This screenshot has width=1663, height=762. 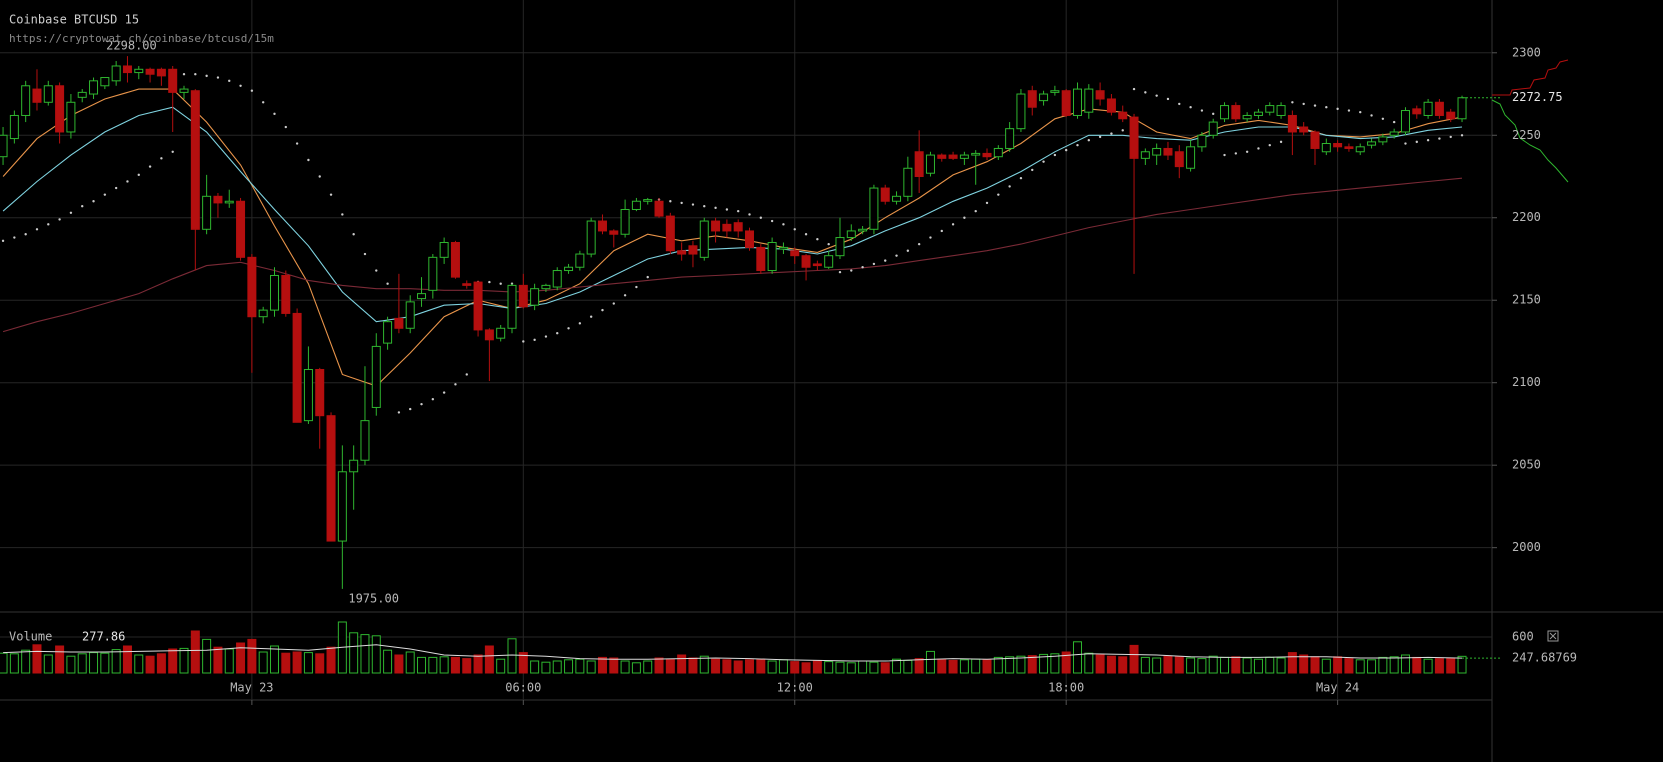 What do you see at coordinates (1544, 658) in the screenshot?
I see `volume-ma-label: 247.68769` at bounding box center [1544, 658].